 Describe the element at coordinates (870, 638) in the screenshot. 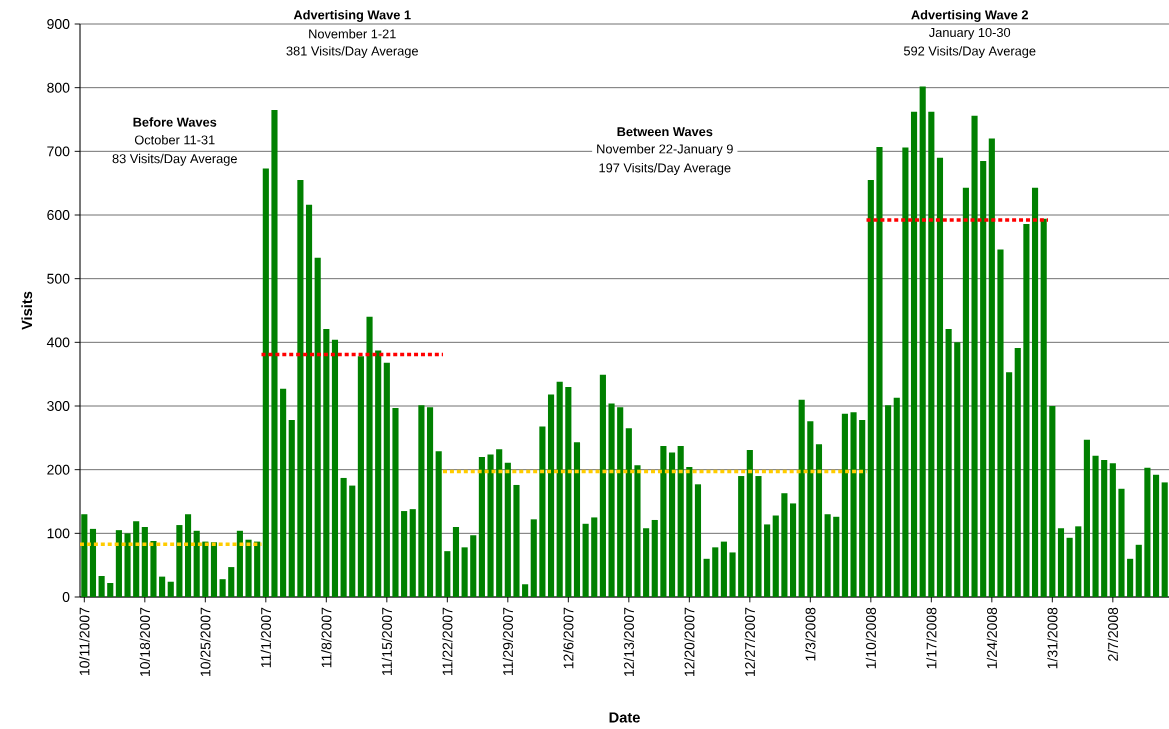

I see `x-tick-label: 1/10/2008` at that location.